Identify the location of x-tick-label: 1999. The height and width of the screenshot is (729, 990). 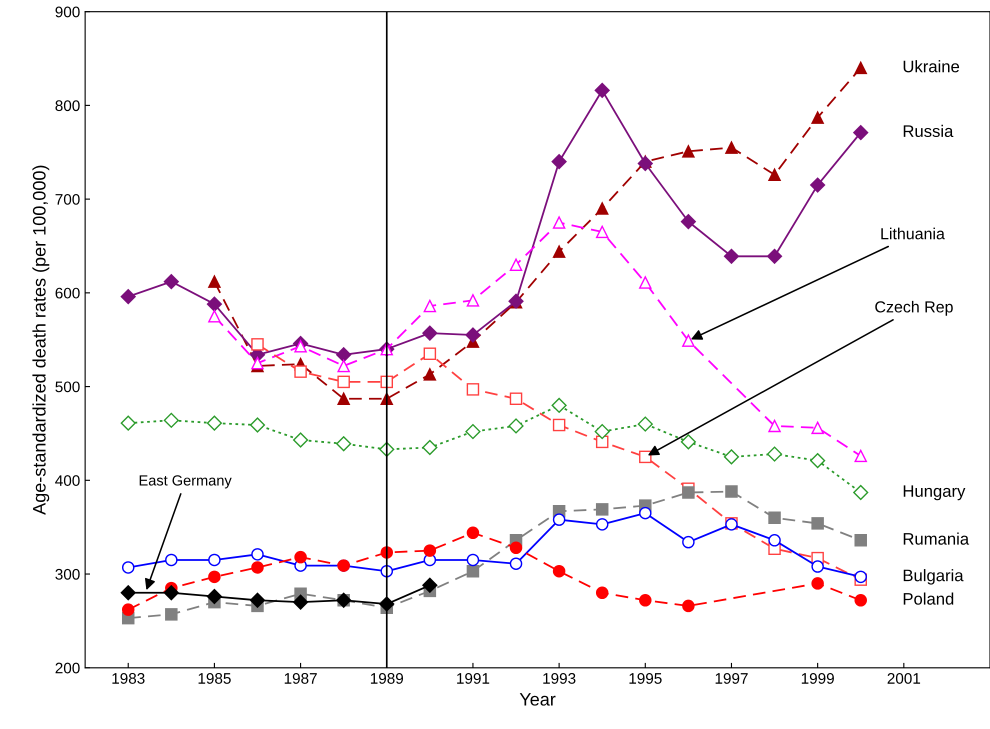
(818, 678).